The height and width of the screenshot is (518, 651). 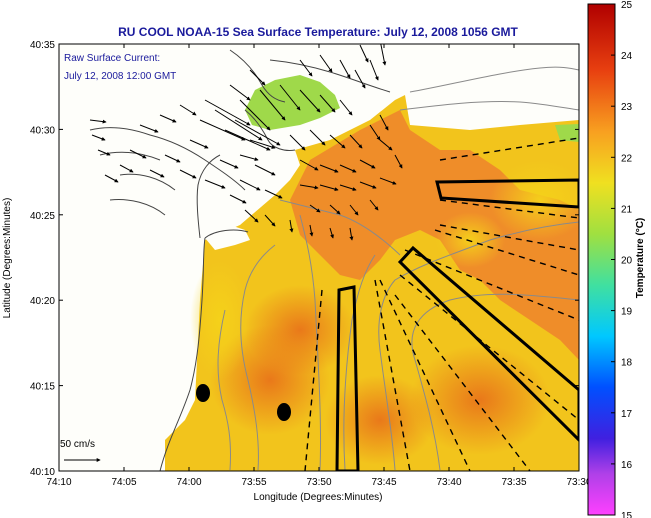 What do you see at coordinates (627, 261) in the screenshot?
I see `colorbar-tick-label: 20` at bounding box center [627, 261].